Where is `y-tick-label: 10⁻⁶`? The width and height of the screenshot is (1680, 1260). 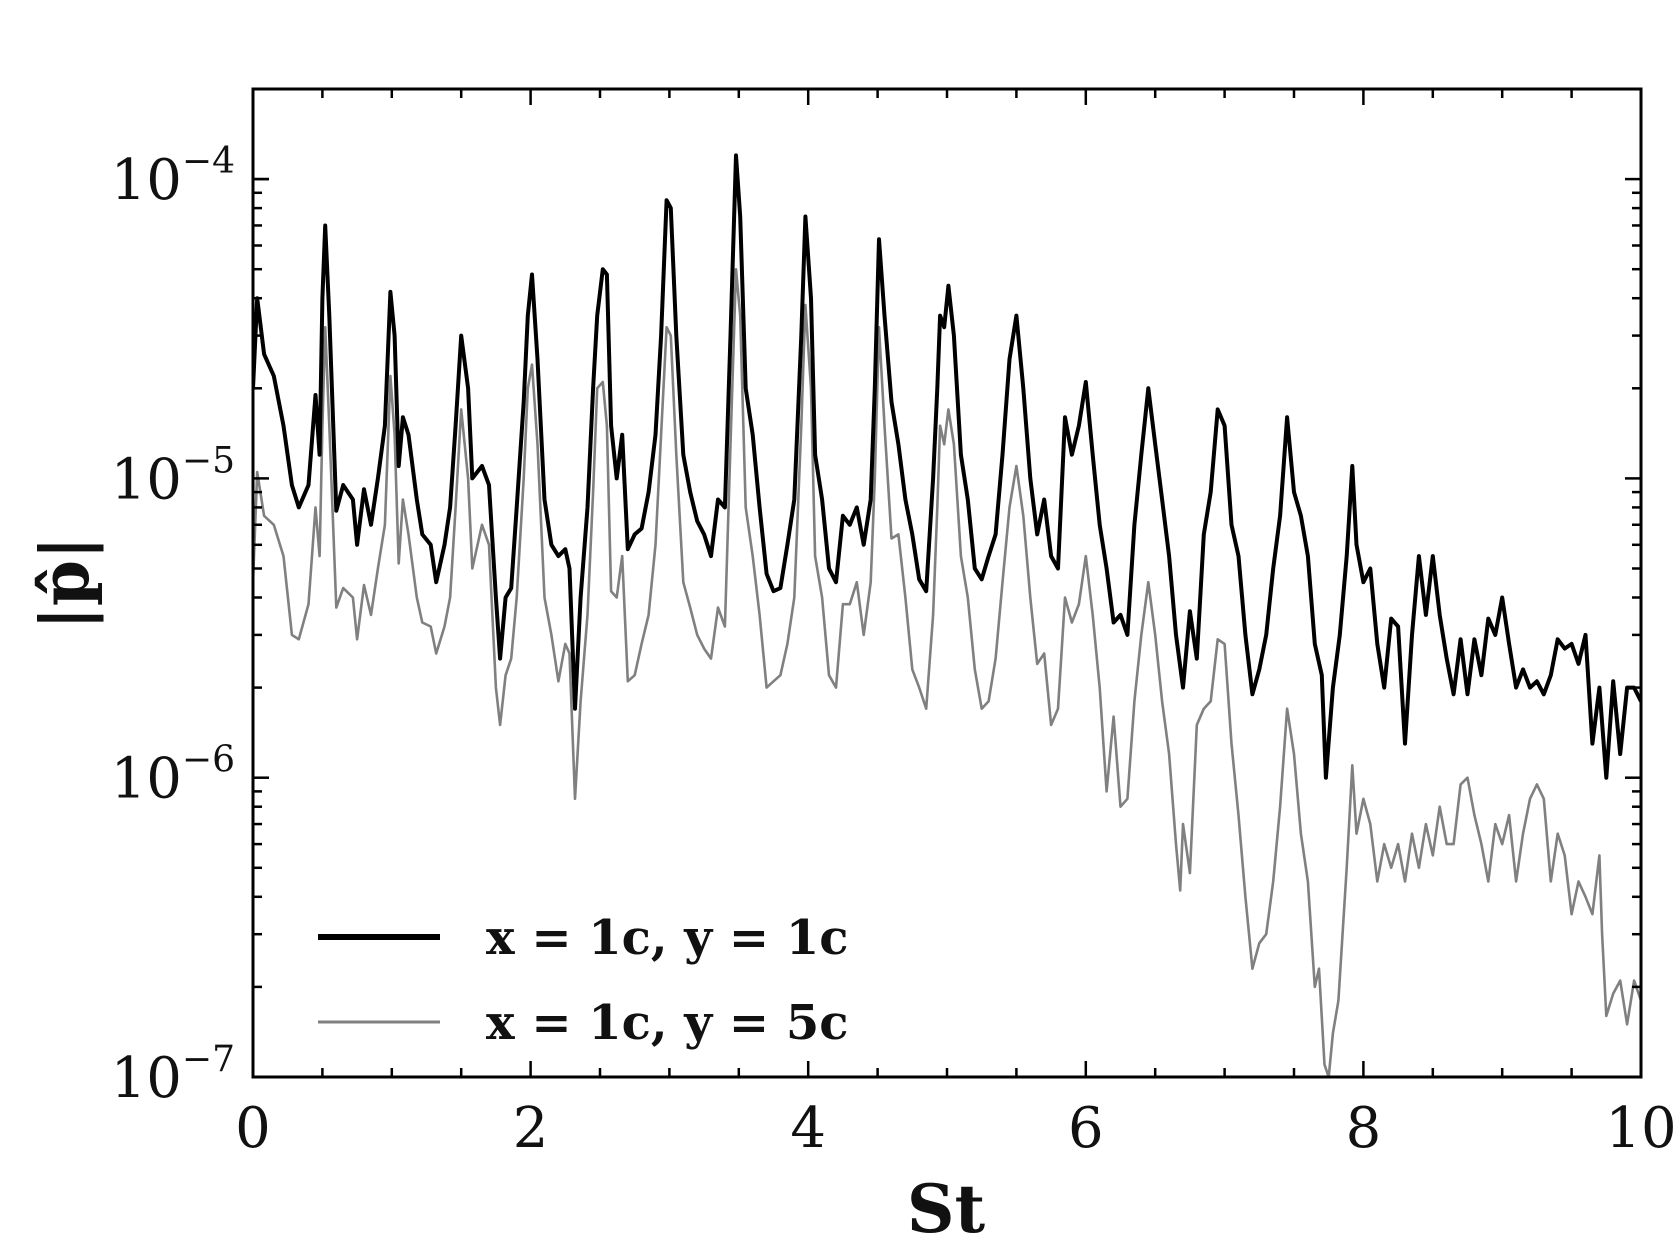
y-tick-label: 10⁻⁶ is located at coordinates (173, 776).